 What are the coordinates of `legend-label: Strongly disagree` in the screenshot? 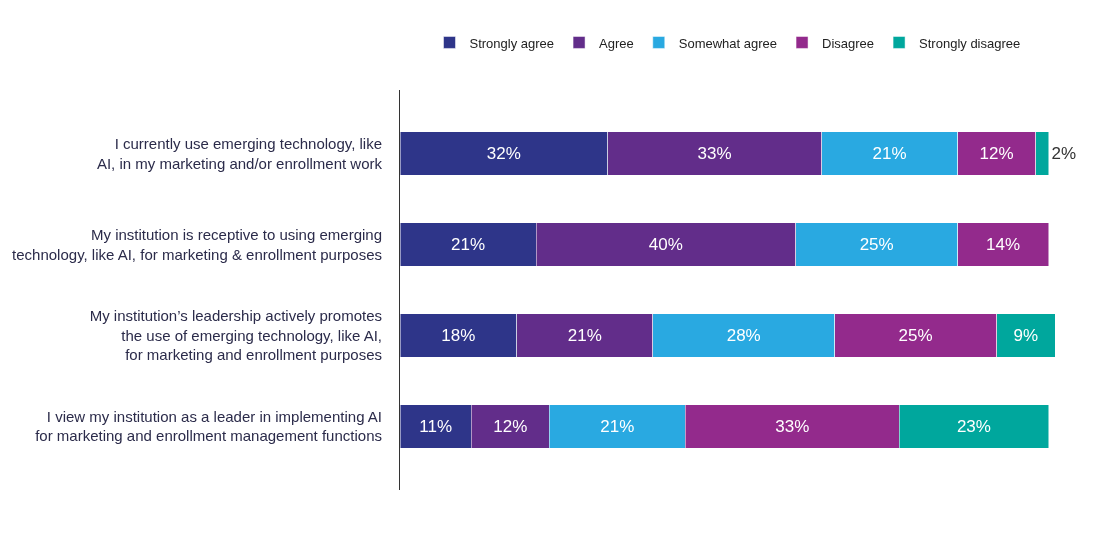 It's located at (970, 43).